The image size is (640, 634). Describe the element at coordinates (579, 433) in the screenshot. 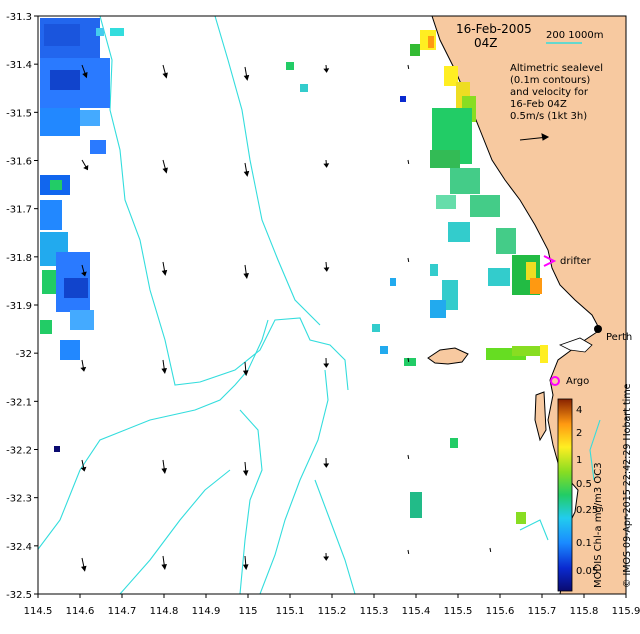

I see `colorbar-tick: 2` at that location.